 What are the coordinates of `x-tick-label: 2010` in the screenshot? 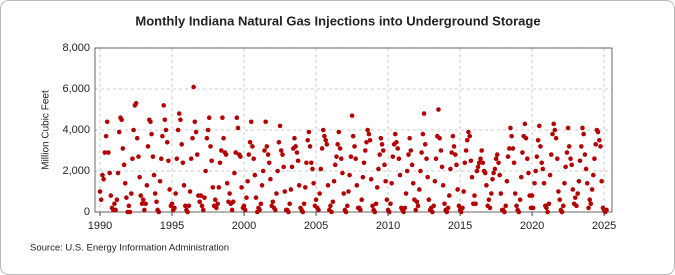 It's located at (388, 226).